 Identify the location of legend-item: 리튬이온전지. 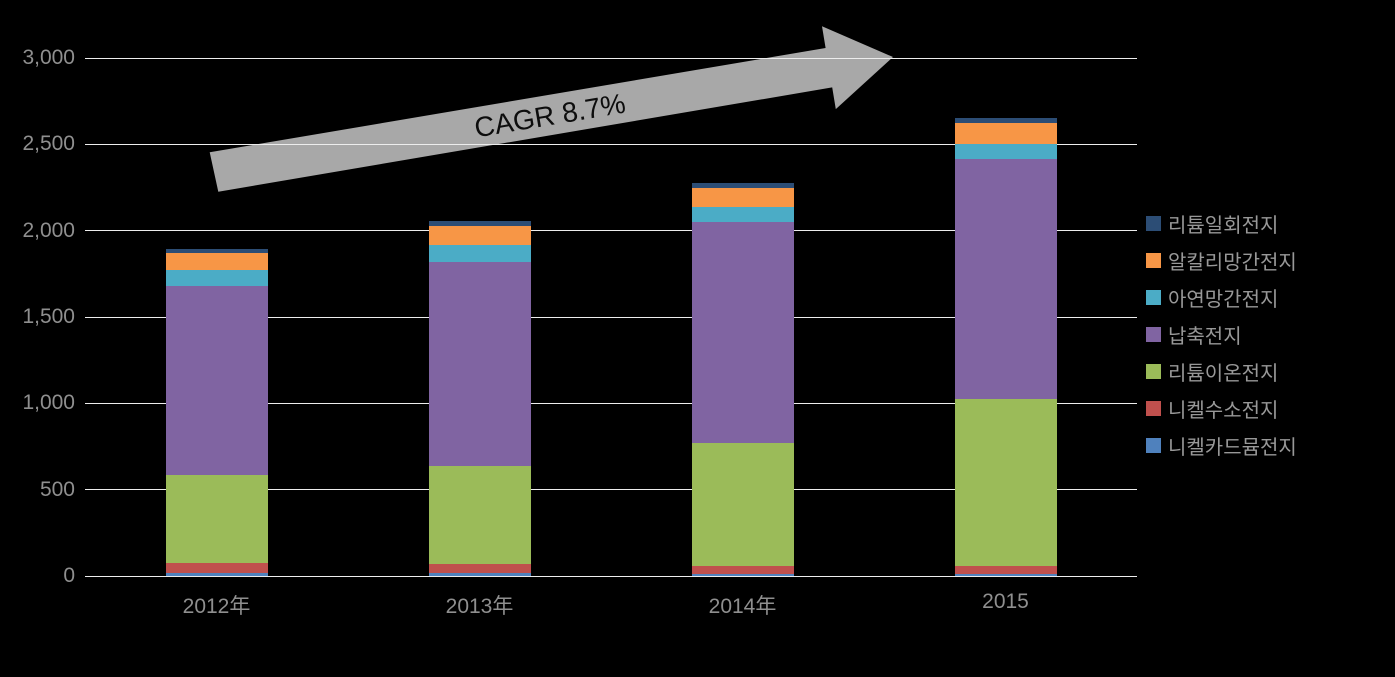
(1221, 371).